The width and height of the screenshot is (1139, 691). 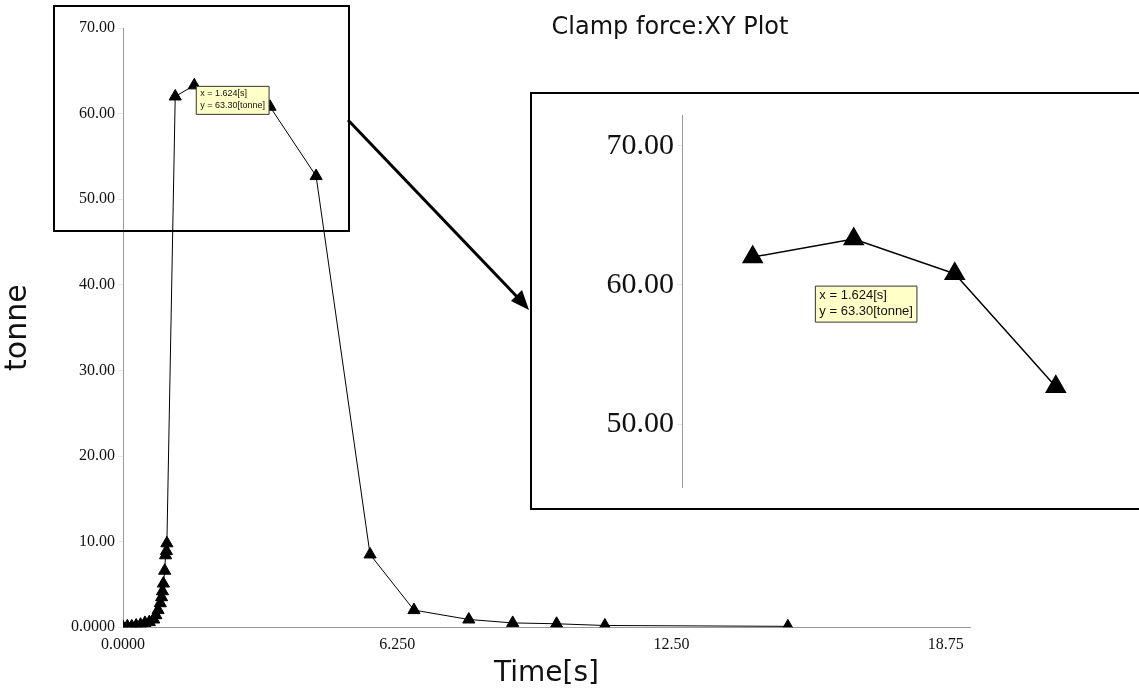 I want to click on x-axis-title: Time[s], so click(x=546, y=672).